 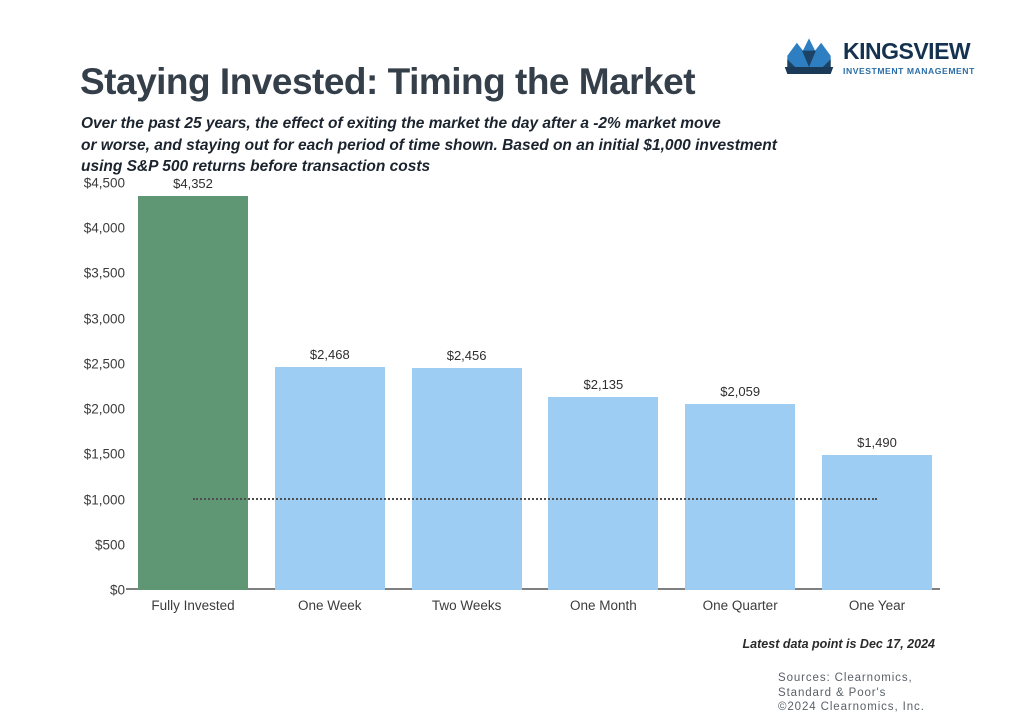 I want to click on bar-rect: $2,135, so click(x=603, y=483).